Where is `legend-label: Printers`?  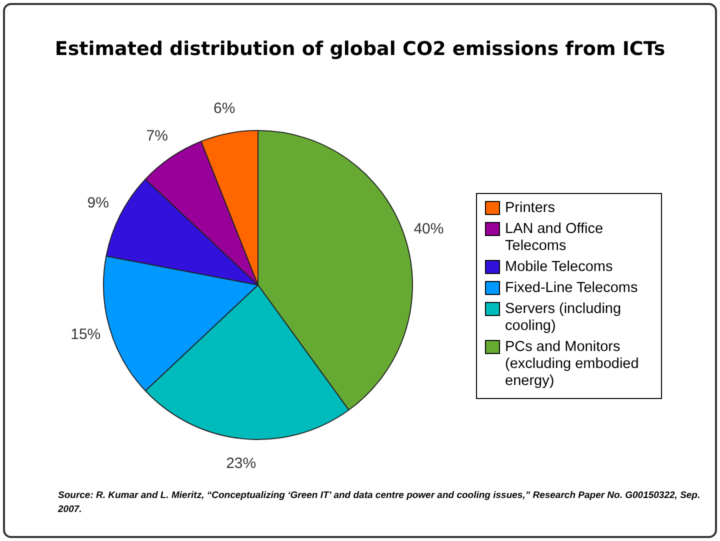
legend-label: Printers is located at coordinates (530, 208).